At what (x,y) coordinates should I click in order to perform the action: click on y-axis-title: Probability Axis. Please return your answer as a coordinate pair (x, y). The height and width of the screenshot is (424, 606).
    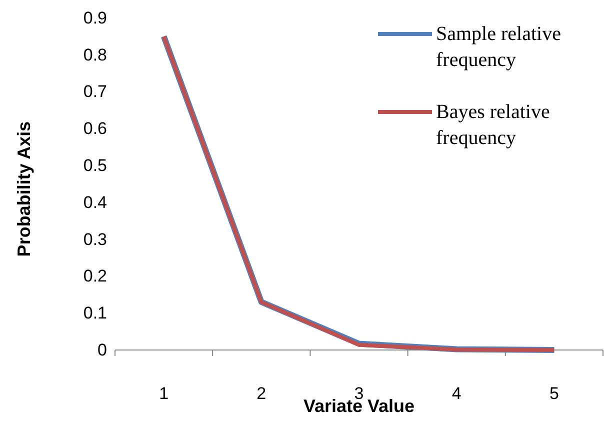
    Looking at the image, I should click on (24, 189).